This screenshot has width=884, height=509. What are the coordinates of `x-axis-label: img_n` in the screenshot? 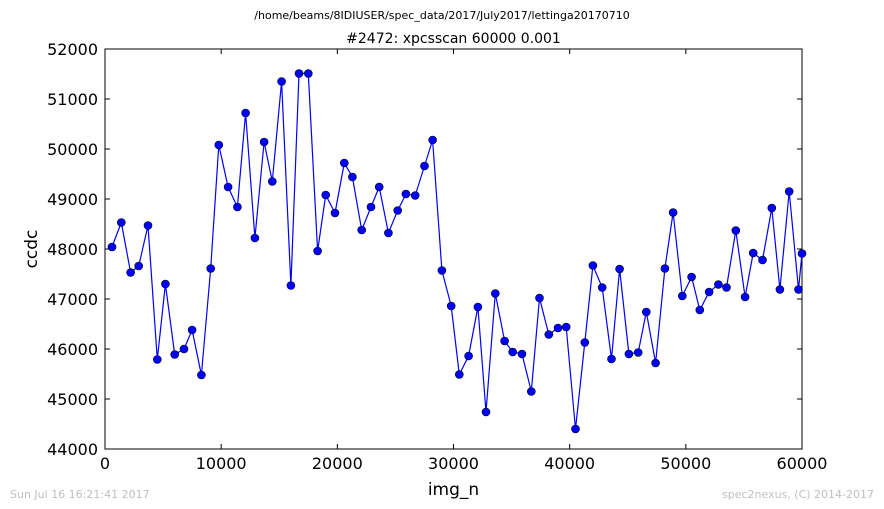 It's located at (453, 490).